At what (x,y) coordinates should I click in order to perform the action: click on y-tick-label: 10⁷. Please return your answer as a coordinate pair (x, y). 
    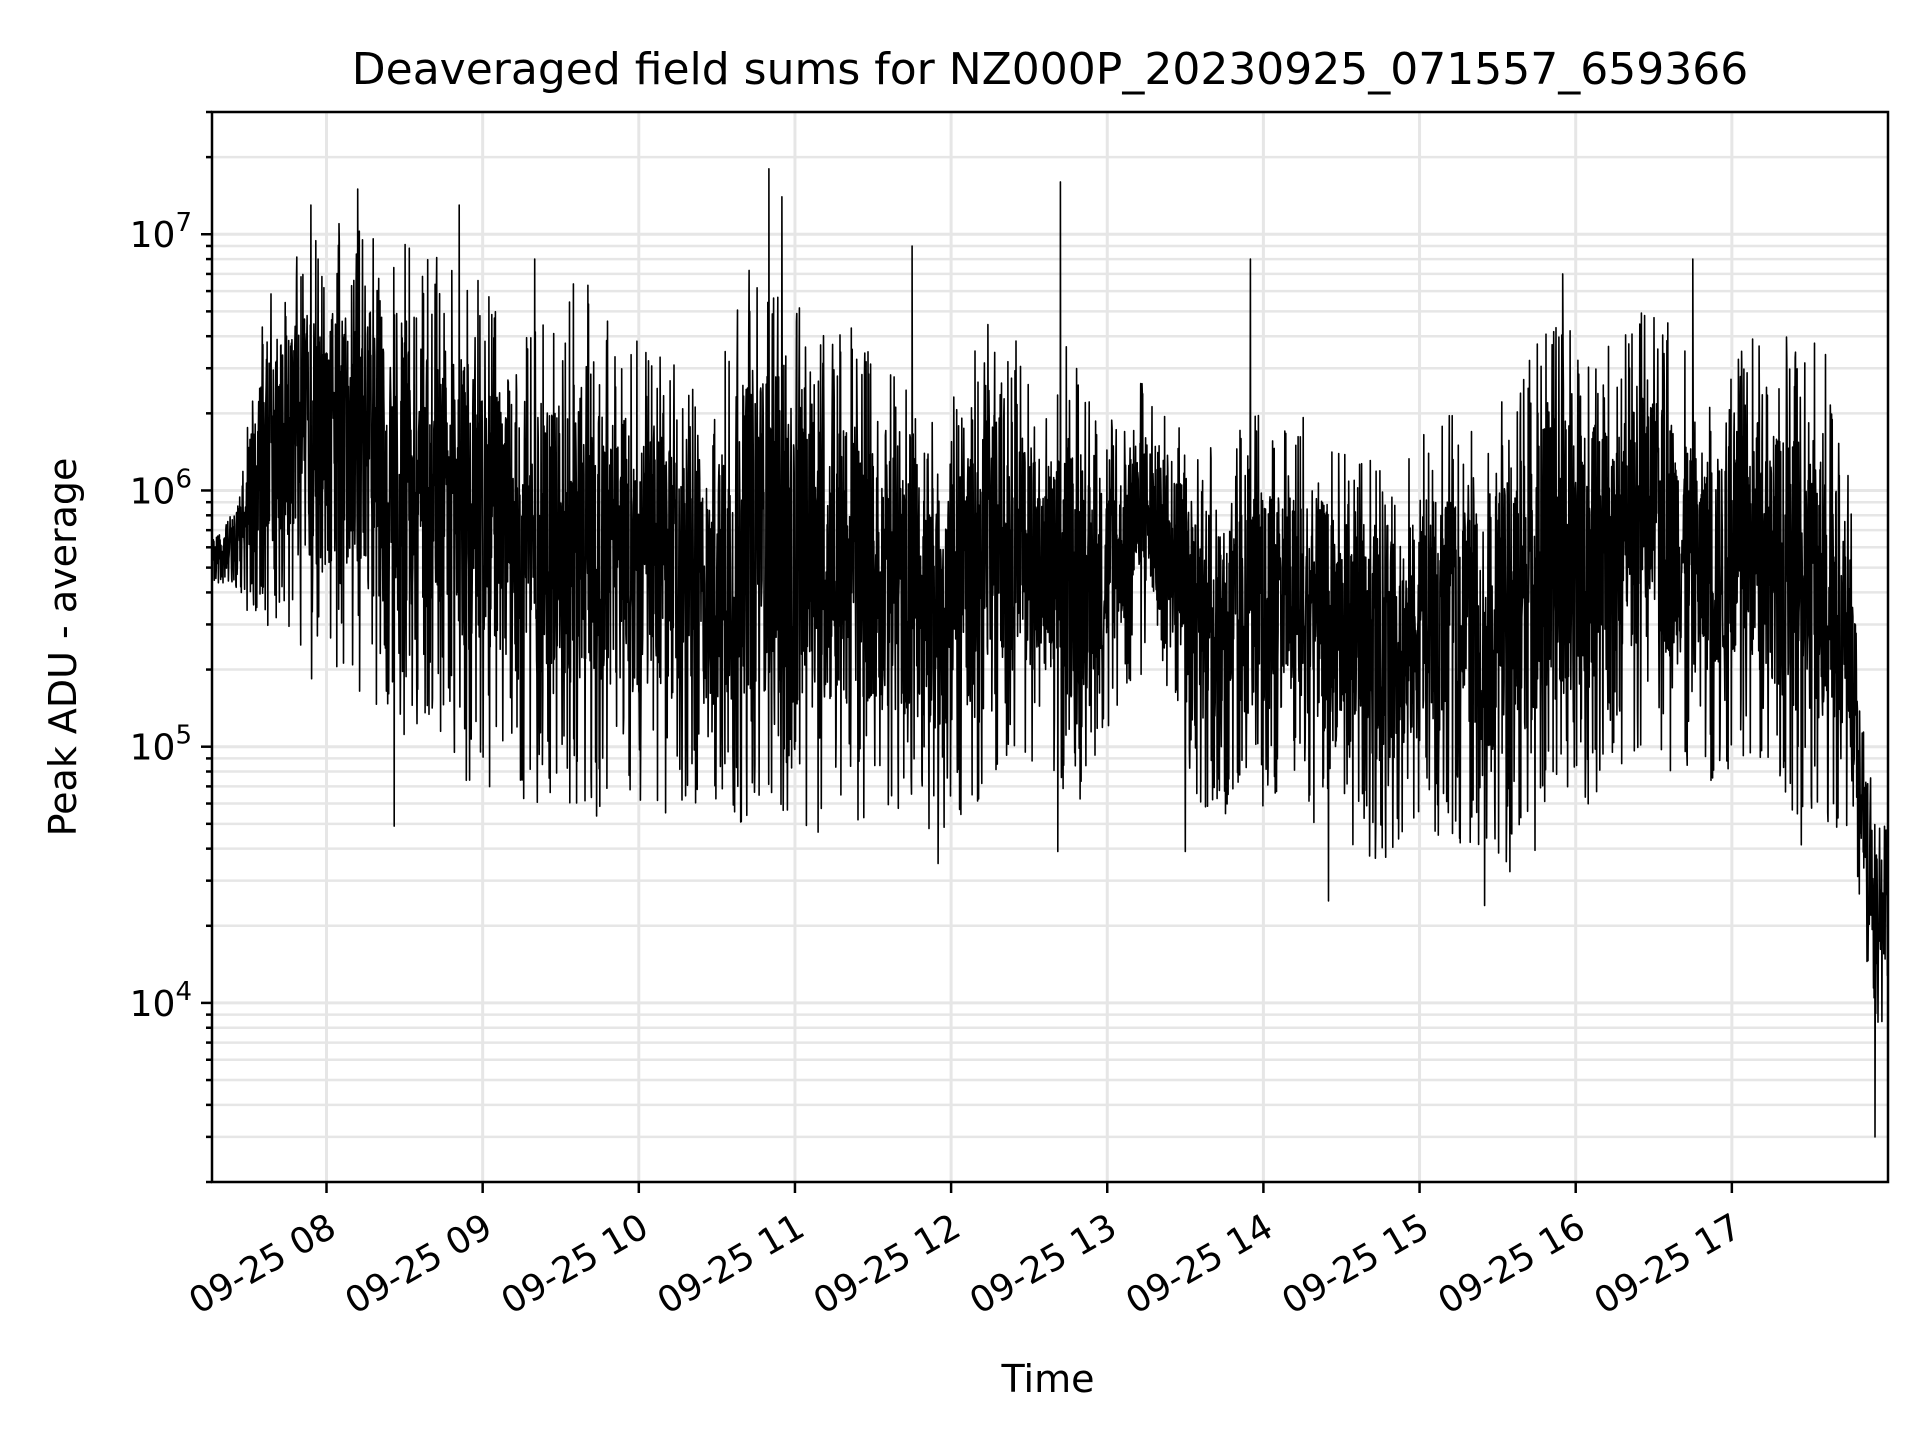
    Looking at the image, I should click on (161, 232).